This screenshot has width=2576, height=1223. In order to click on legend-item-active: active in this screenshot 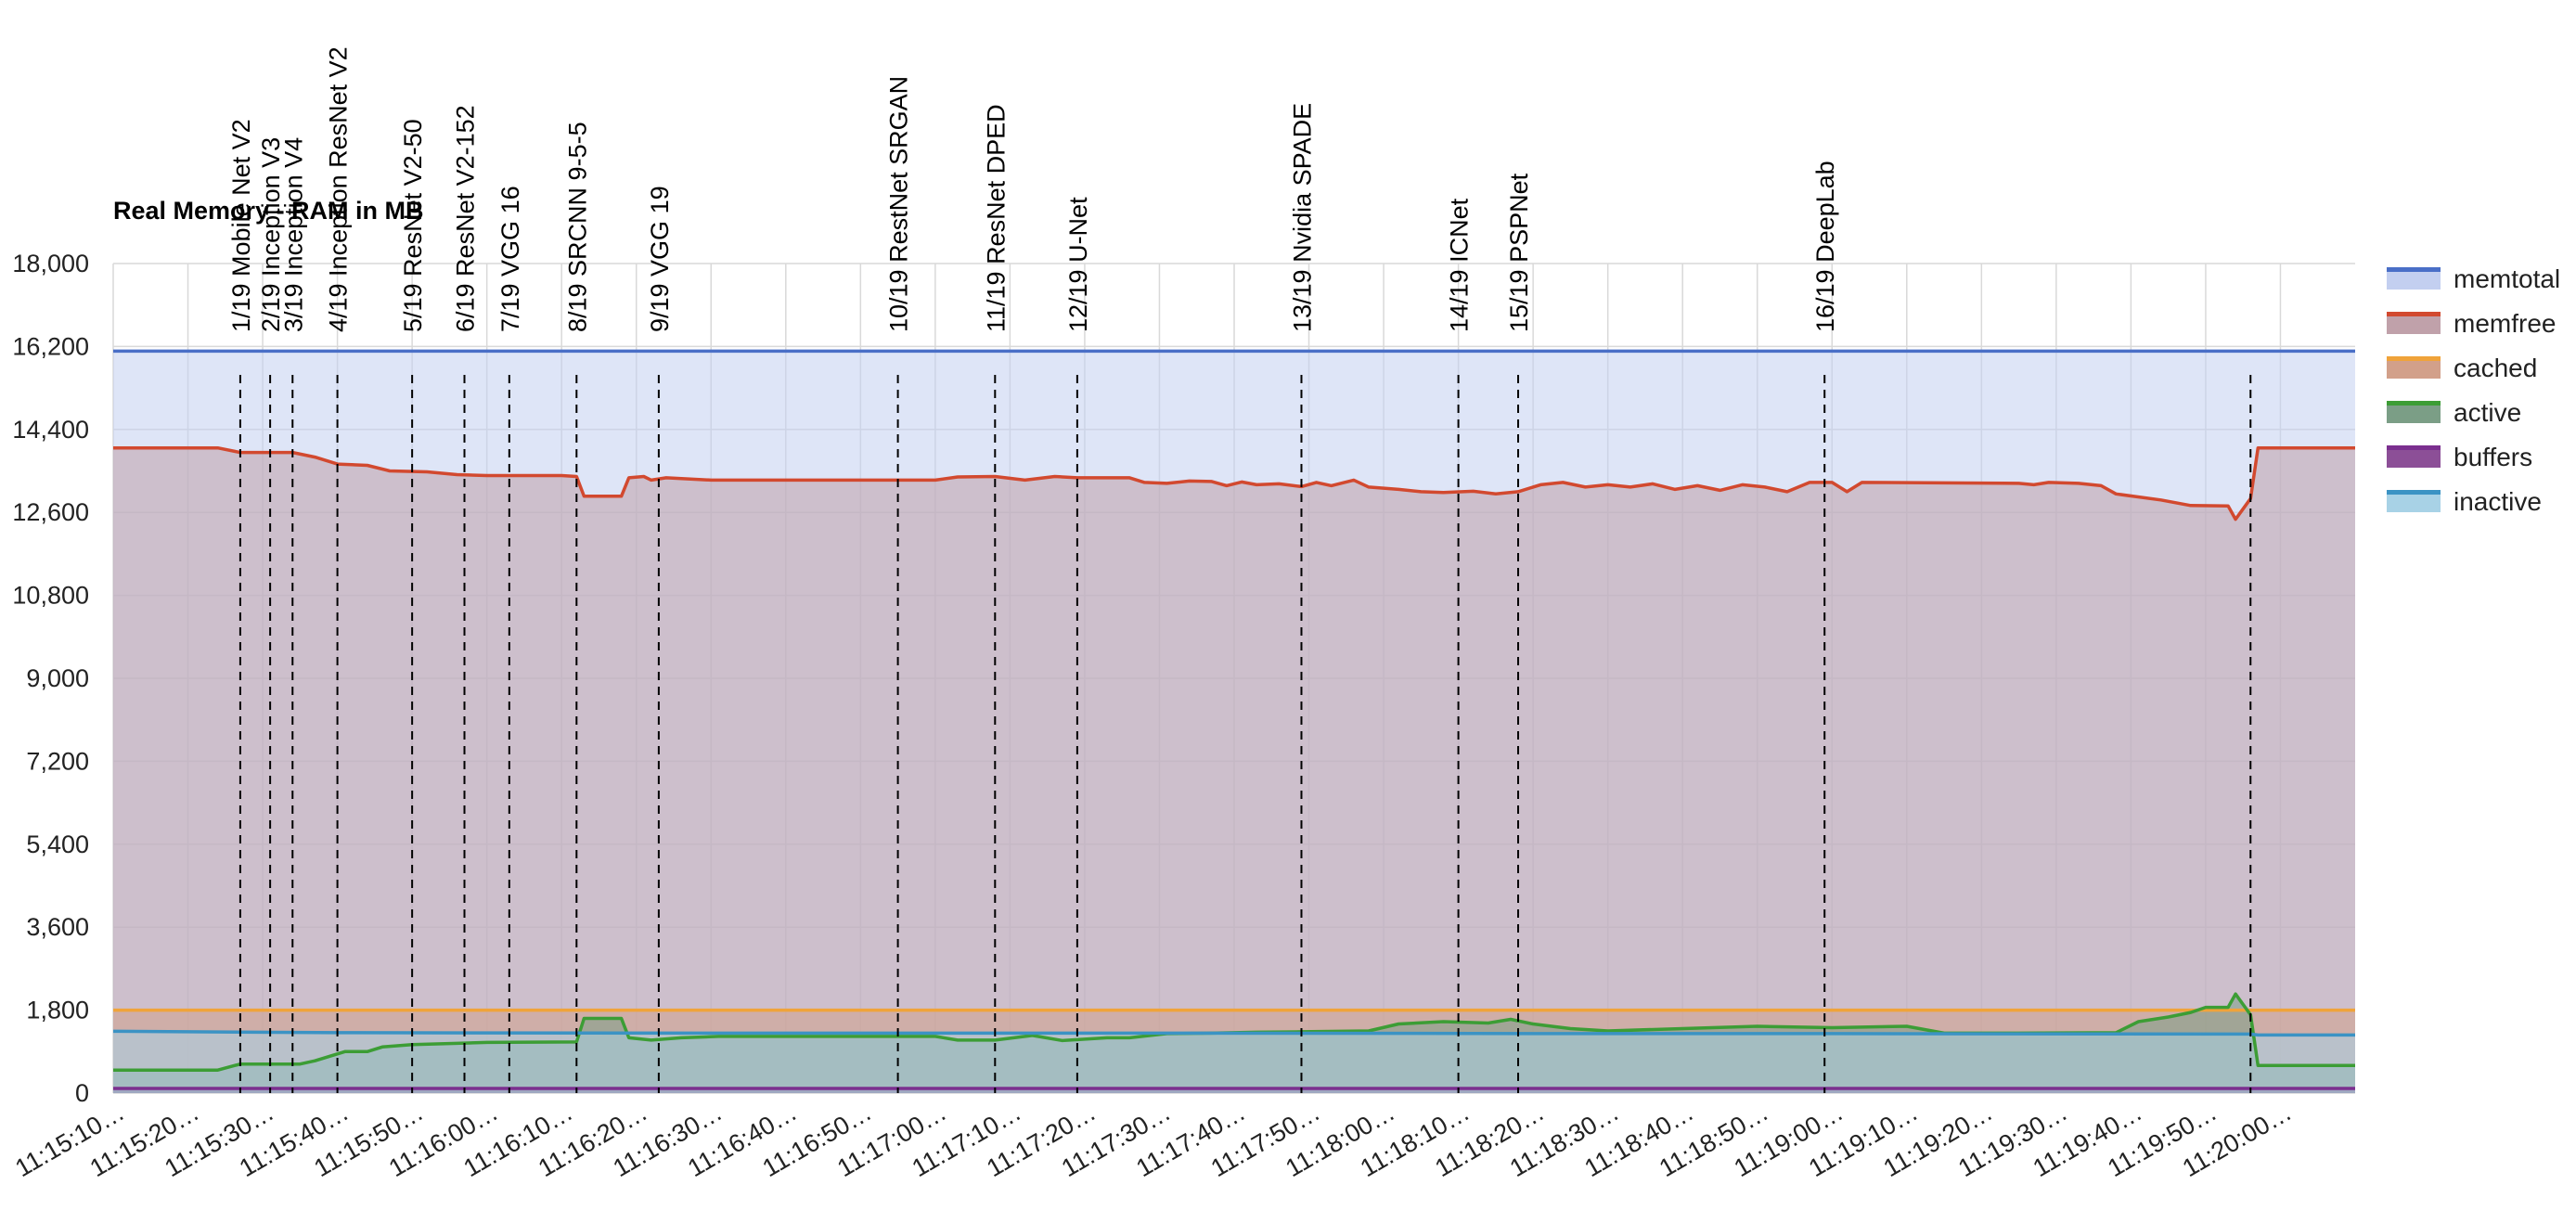, I will do `click(2454, 412)`.